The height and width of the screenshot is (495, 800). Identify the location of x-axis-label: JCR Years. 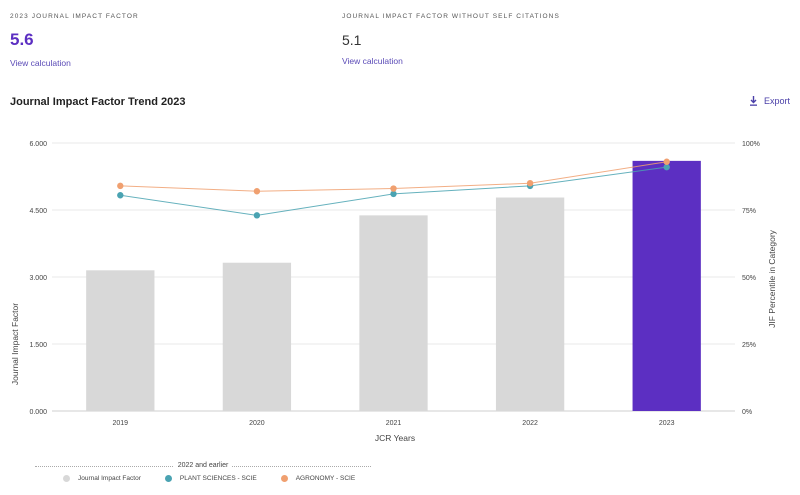
(395, 438).